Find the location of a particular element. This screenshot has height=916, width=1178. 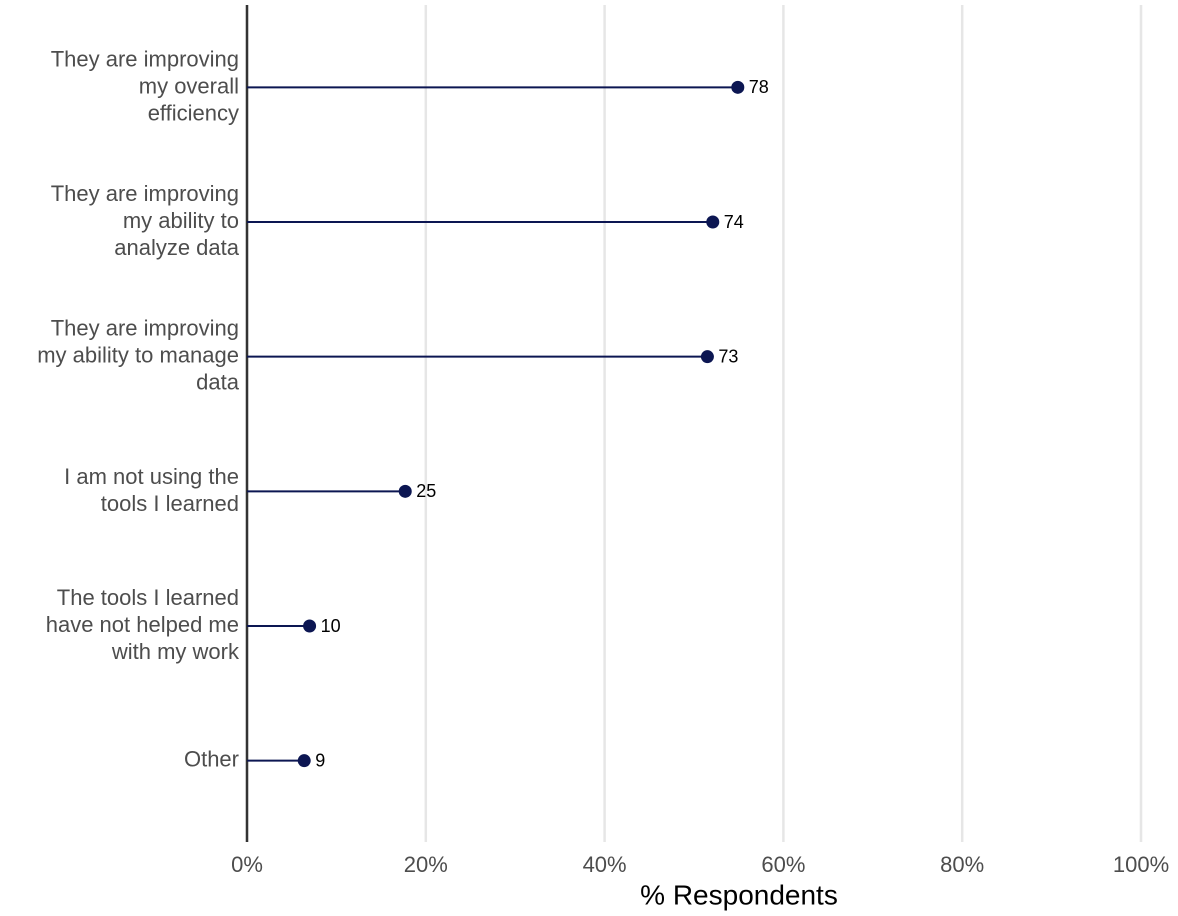

y-tick-label: They are improving my overall efficiency is located at coordinates (145, 85).